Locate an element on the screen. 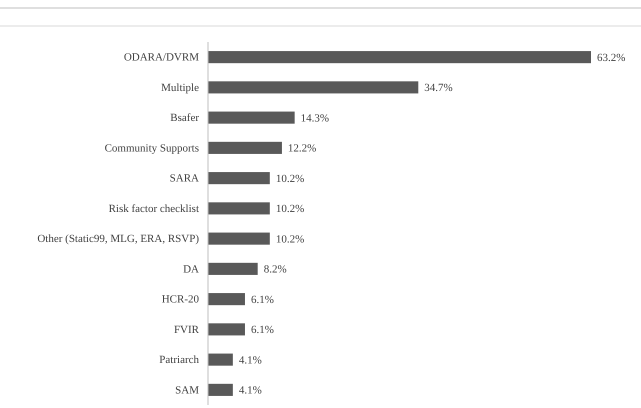 The width and height of the screenshot is (641, 408). y-tick-label: Patriarch is located at coordinates (179, 360).